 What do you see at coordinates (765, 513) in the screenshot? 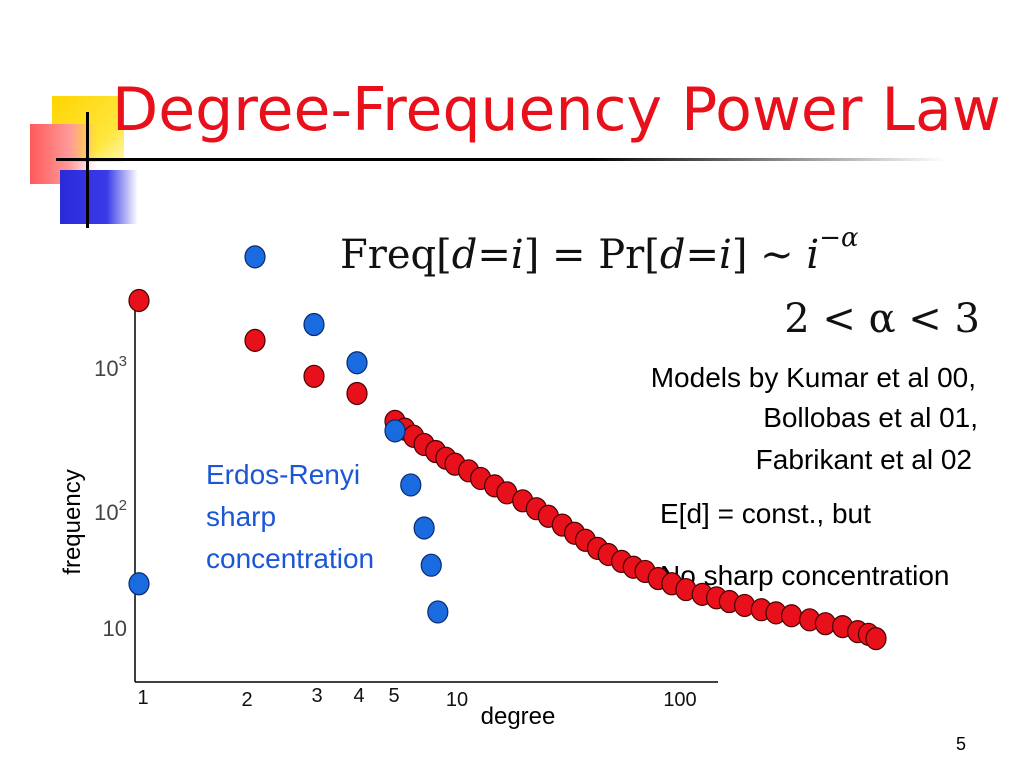
I see `expected-degree-line: E[d] = const., but` at bounding box center [765, 513].